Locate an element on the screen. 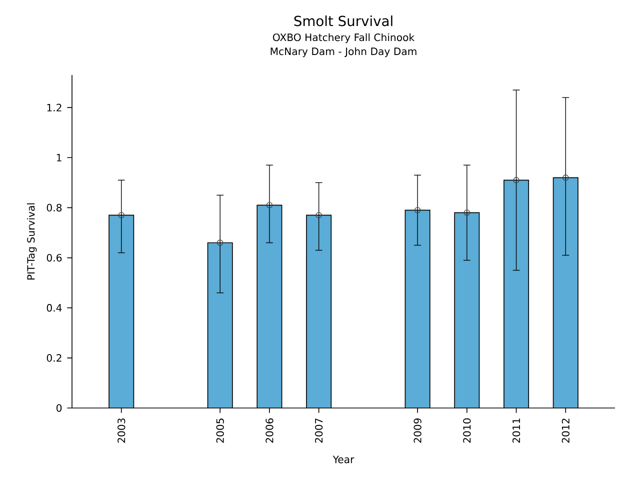  x-tick-label: 2007 is located at coordinates (319, 430).